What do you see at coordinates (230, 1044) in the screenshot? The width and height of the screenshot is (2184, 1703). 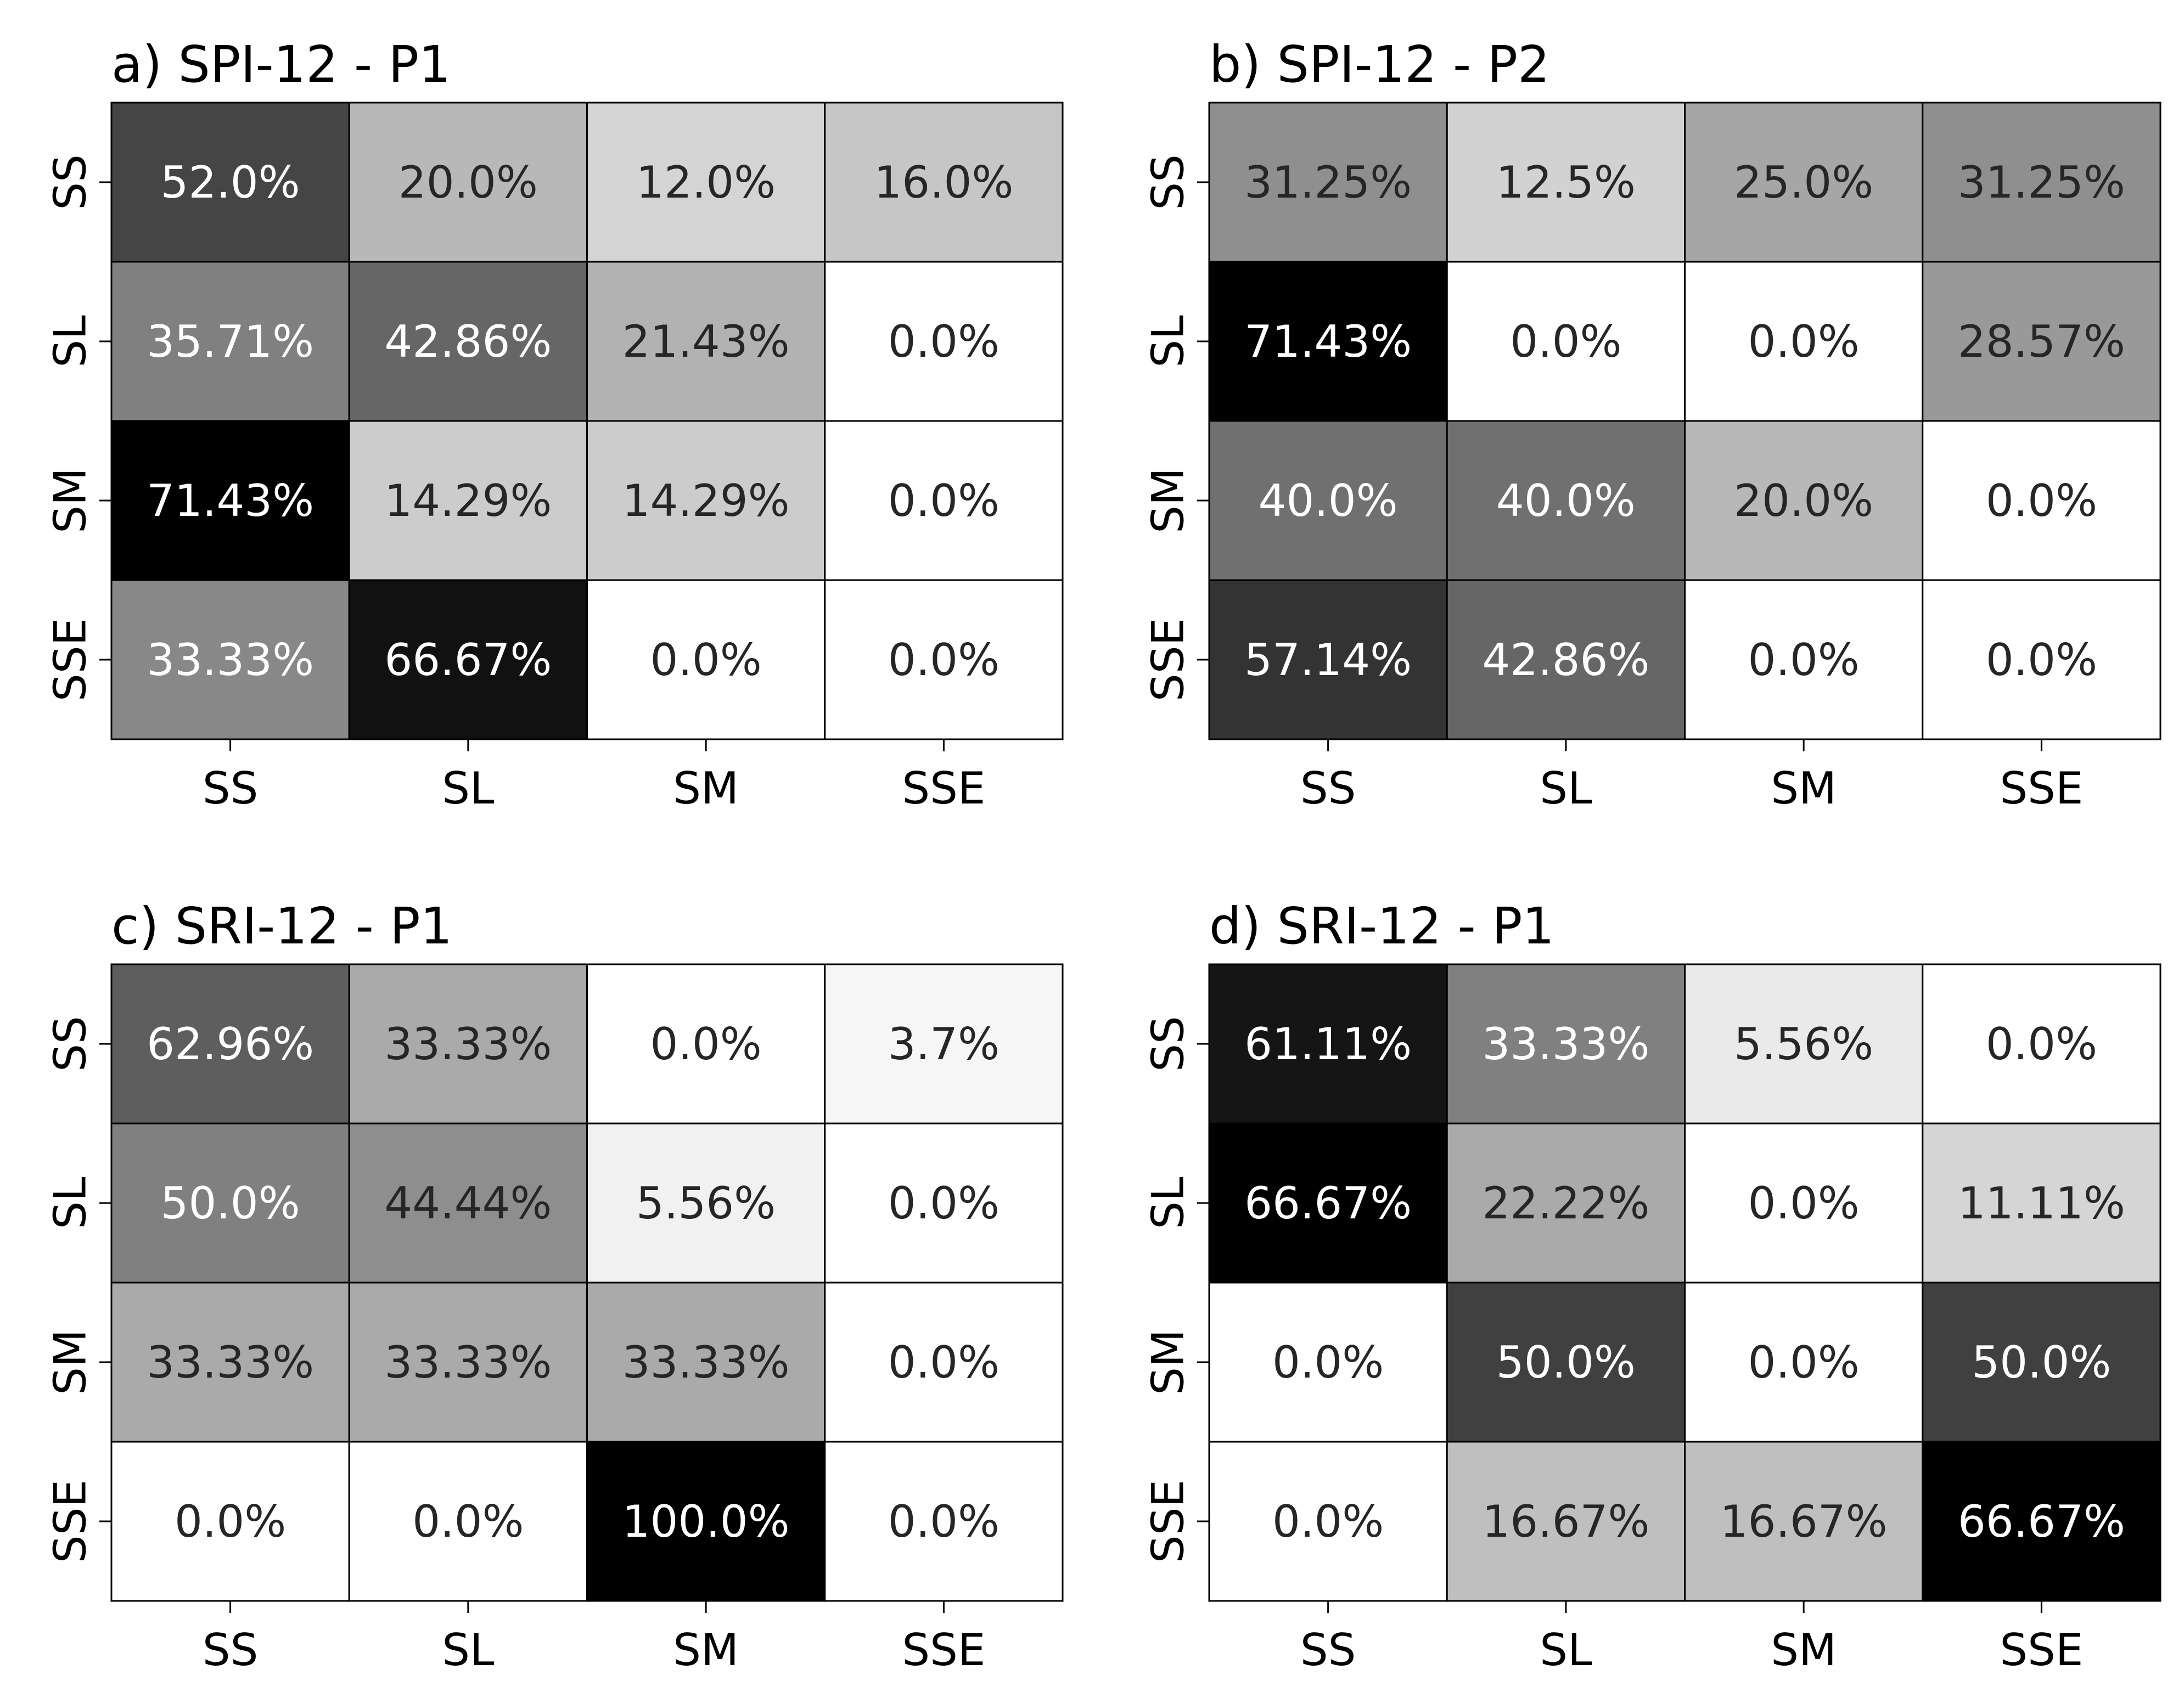 I see `cell-value-label: 62.96%` at bounding box center [230, 1044].